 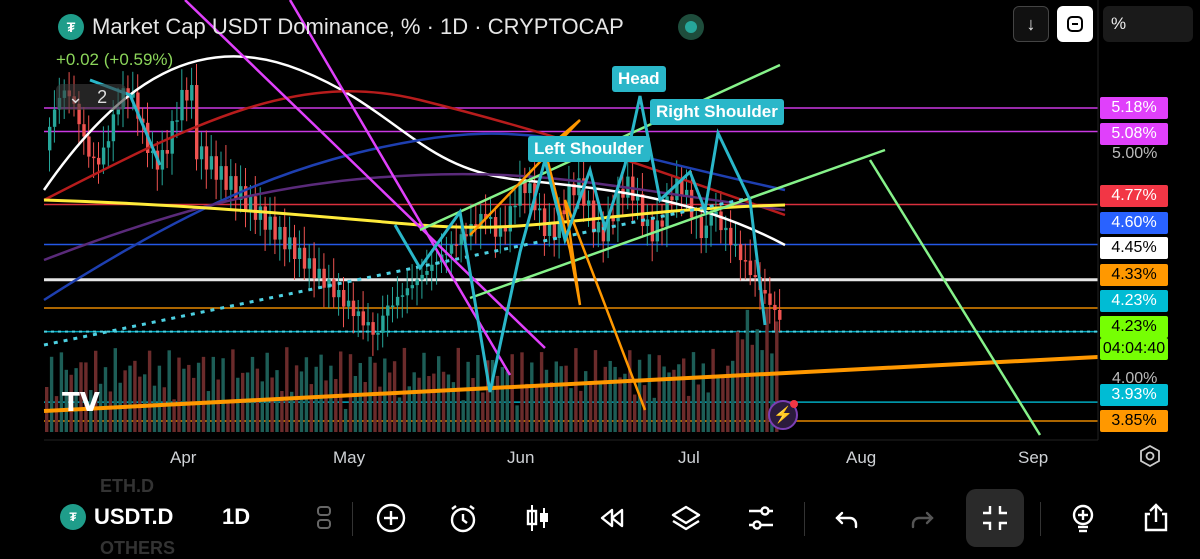 What do you see at coordinates (639, 79) in the screenshot?
I see `annotation-head: Head` at bounding box center [639, 79].